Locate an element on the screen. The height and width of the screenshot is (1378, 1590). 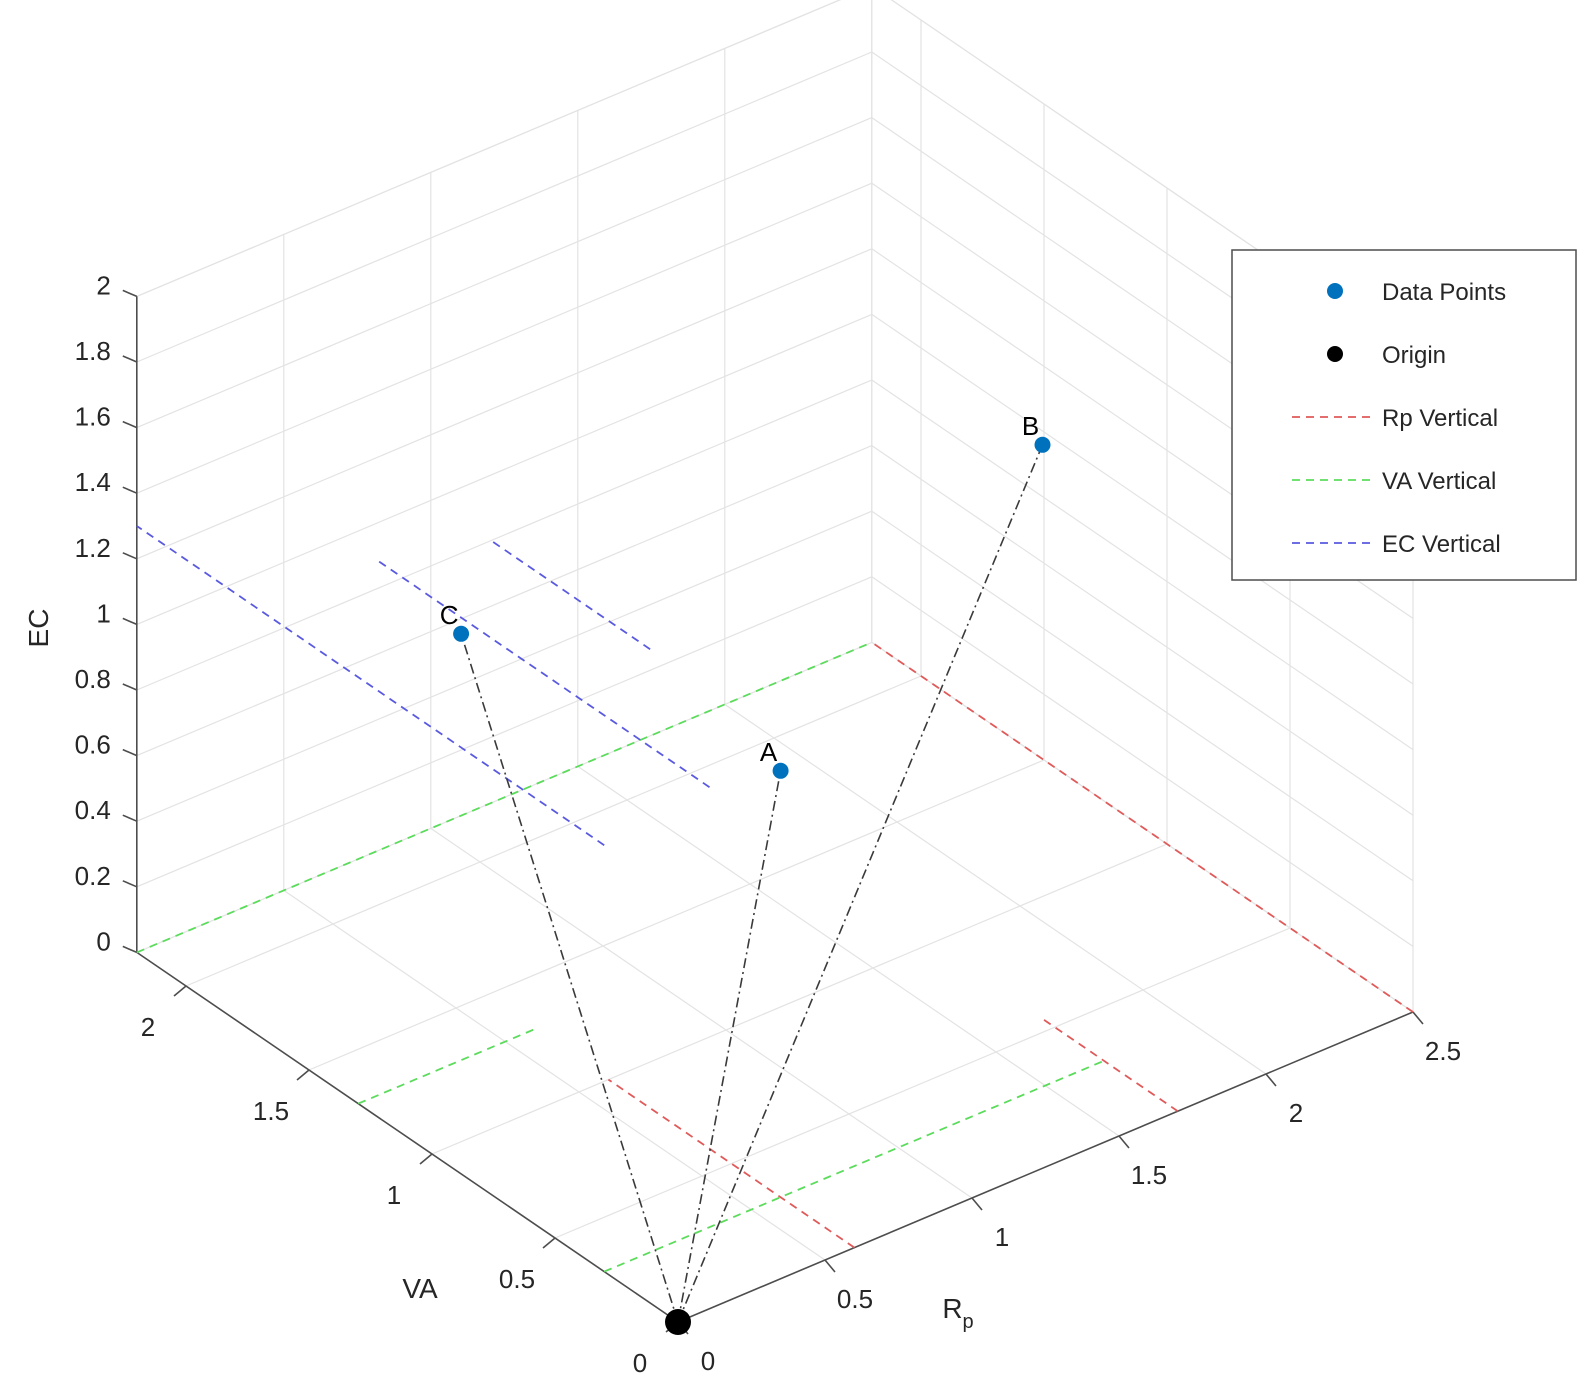
x-axis-line is located at coordinates (1045, 1167).